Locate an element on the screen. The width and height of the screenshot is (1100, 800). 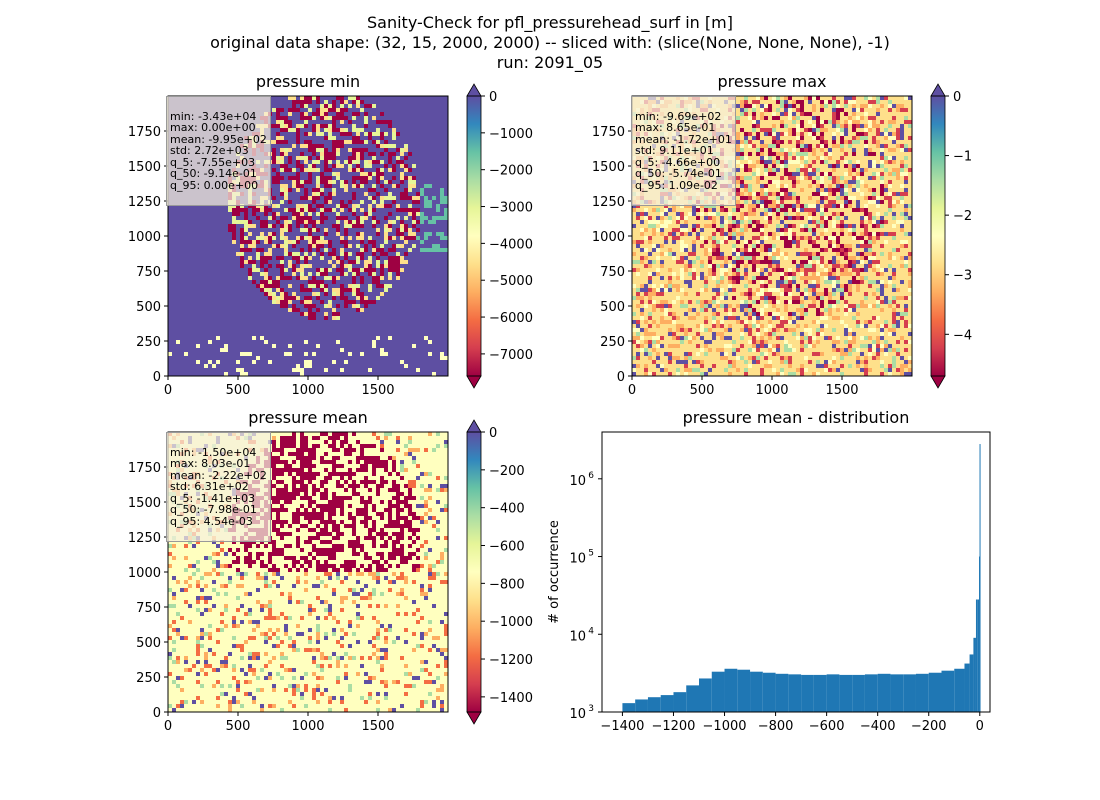
figure-title-line-3: run: 2091_05 is located at coordinates (550, 62).